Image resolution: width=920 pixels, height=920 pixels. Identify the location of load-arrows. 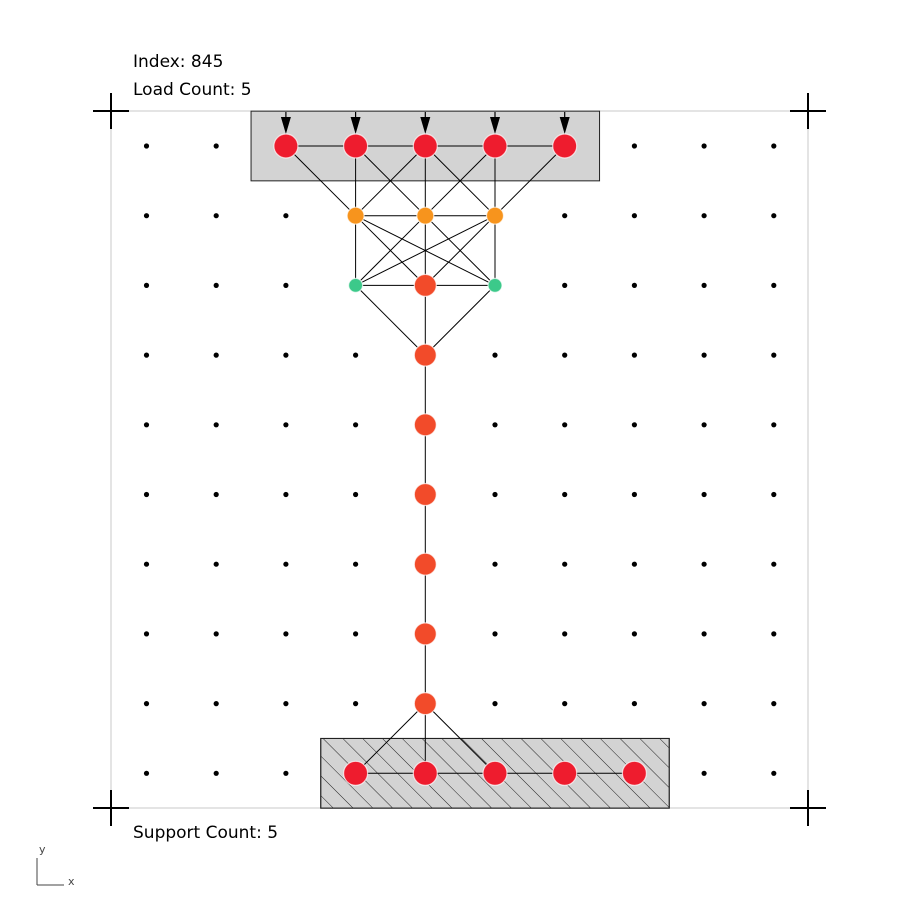
(425, 123).